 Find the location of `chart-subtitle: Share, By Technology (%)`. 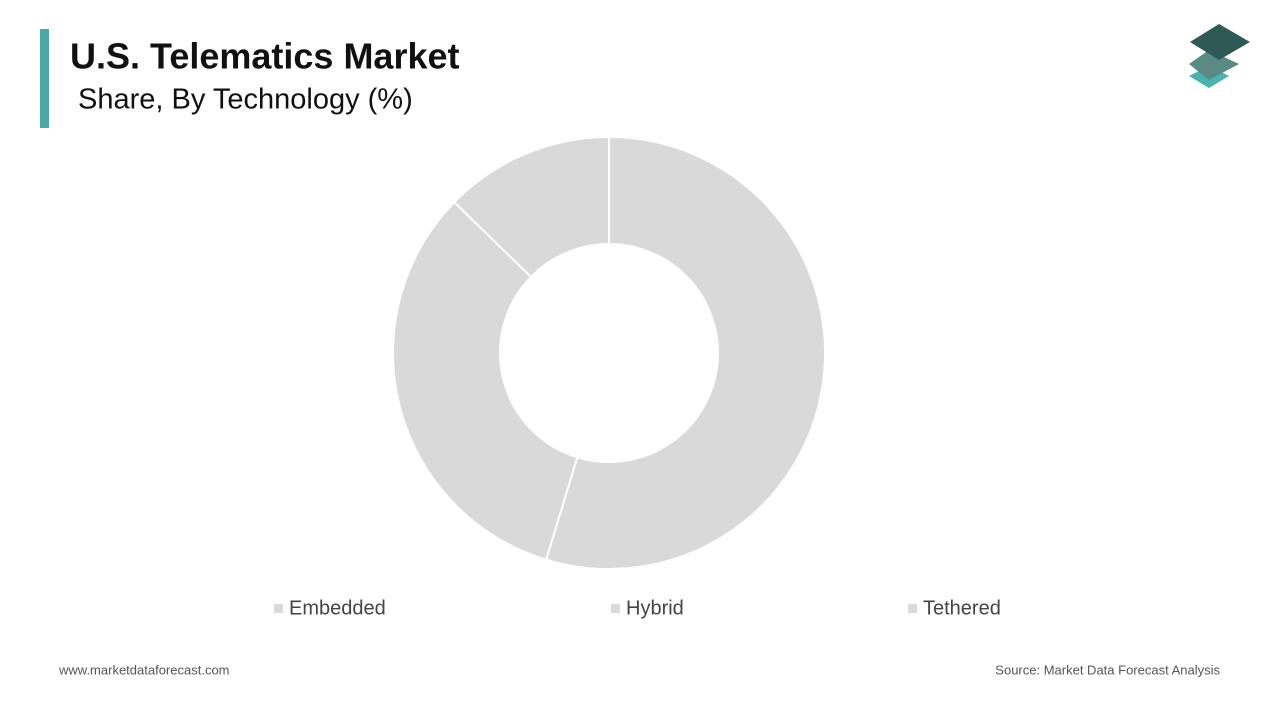

chart-subtitle: Share, By Technology (%) is located at coordinates (245, 100).